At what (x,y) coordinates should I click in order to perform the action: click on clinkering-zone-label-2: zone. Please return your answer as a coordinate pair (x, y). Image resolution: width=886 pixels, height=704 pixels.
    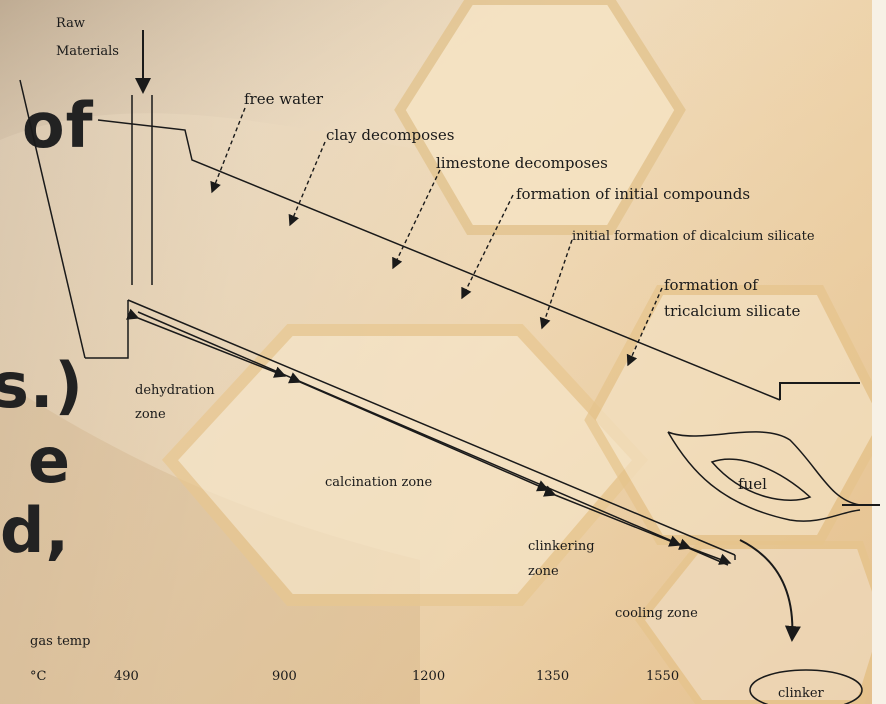
    Looking at the image, I should click on (543, 571).